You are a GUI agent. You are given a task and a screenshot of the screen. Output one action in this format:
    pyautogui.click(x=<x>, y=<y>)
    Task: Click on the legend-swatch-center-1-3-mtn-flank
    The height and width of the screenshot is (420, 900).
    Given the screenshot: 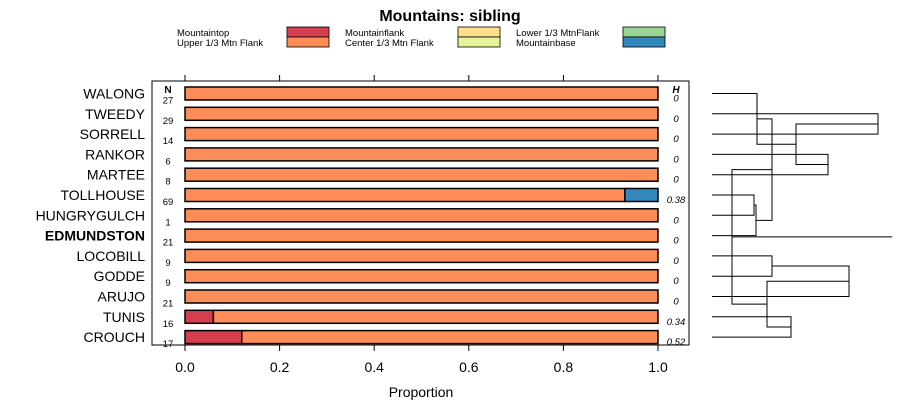 What is the action you would take?
    pyautogui.click(x=479, y=42)
    